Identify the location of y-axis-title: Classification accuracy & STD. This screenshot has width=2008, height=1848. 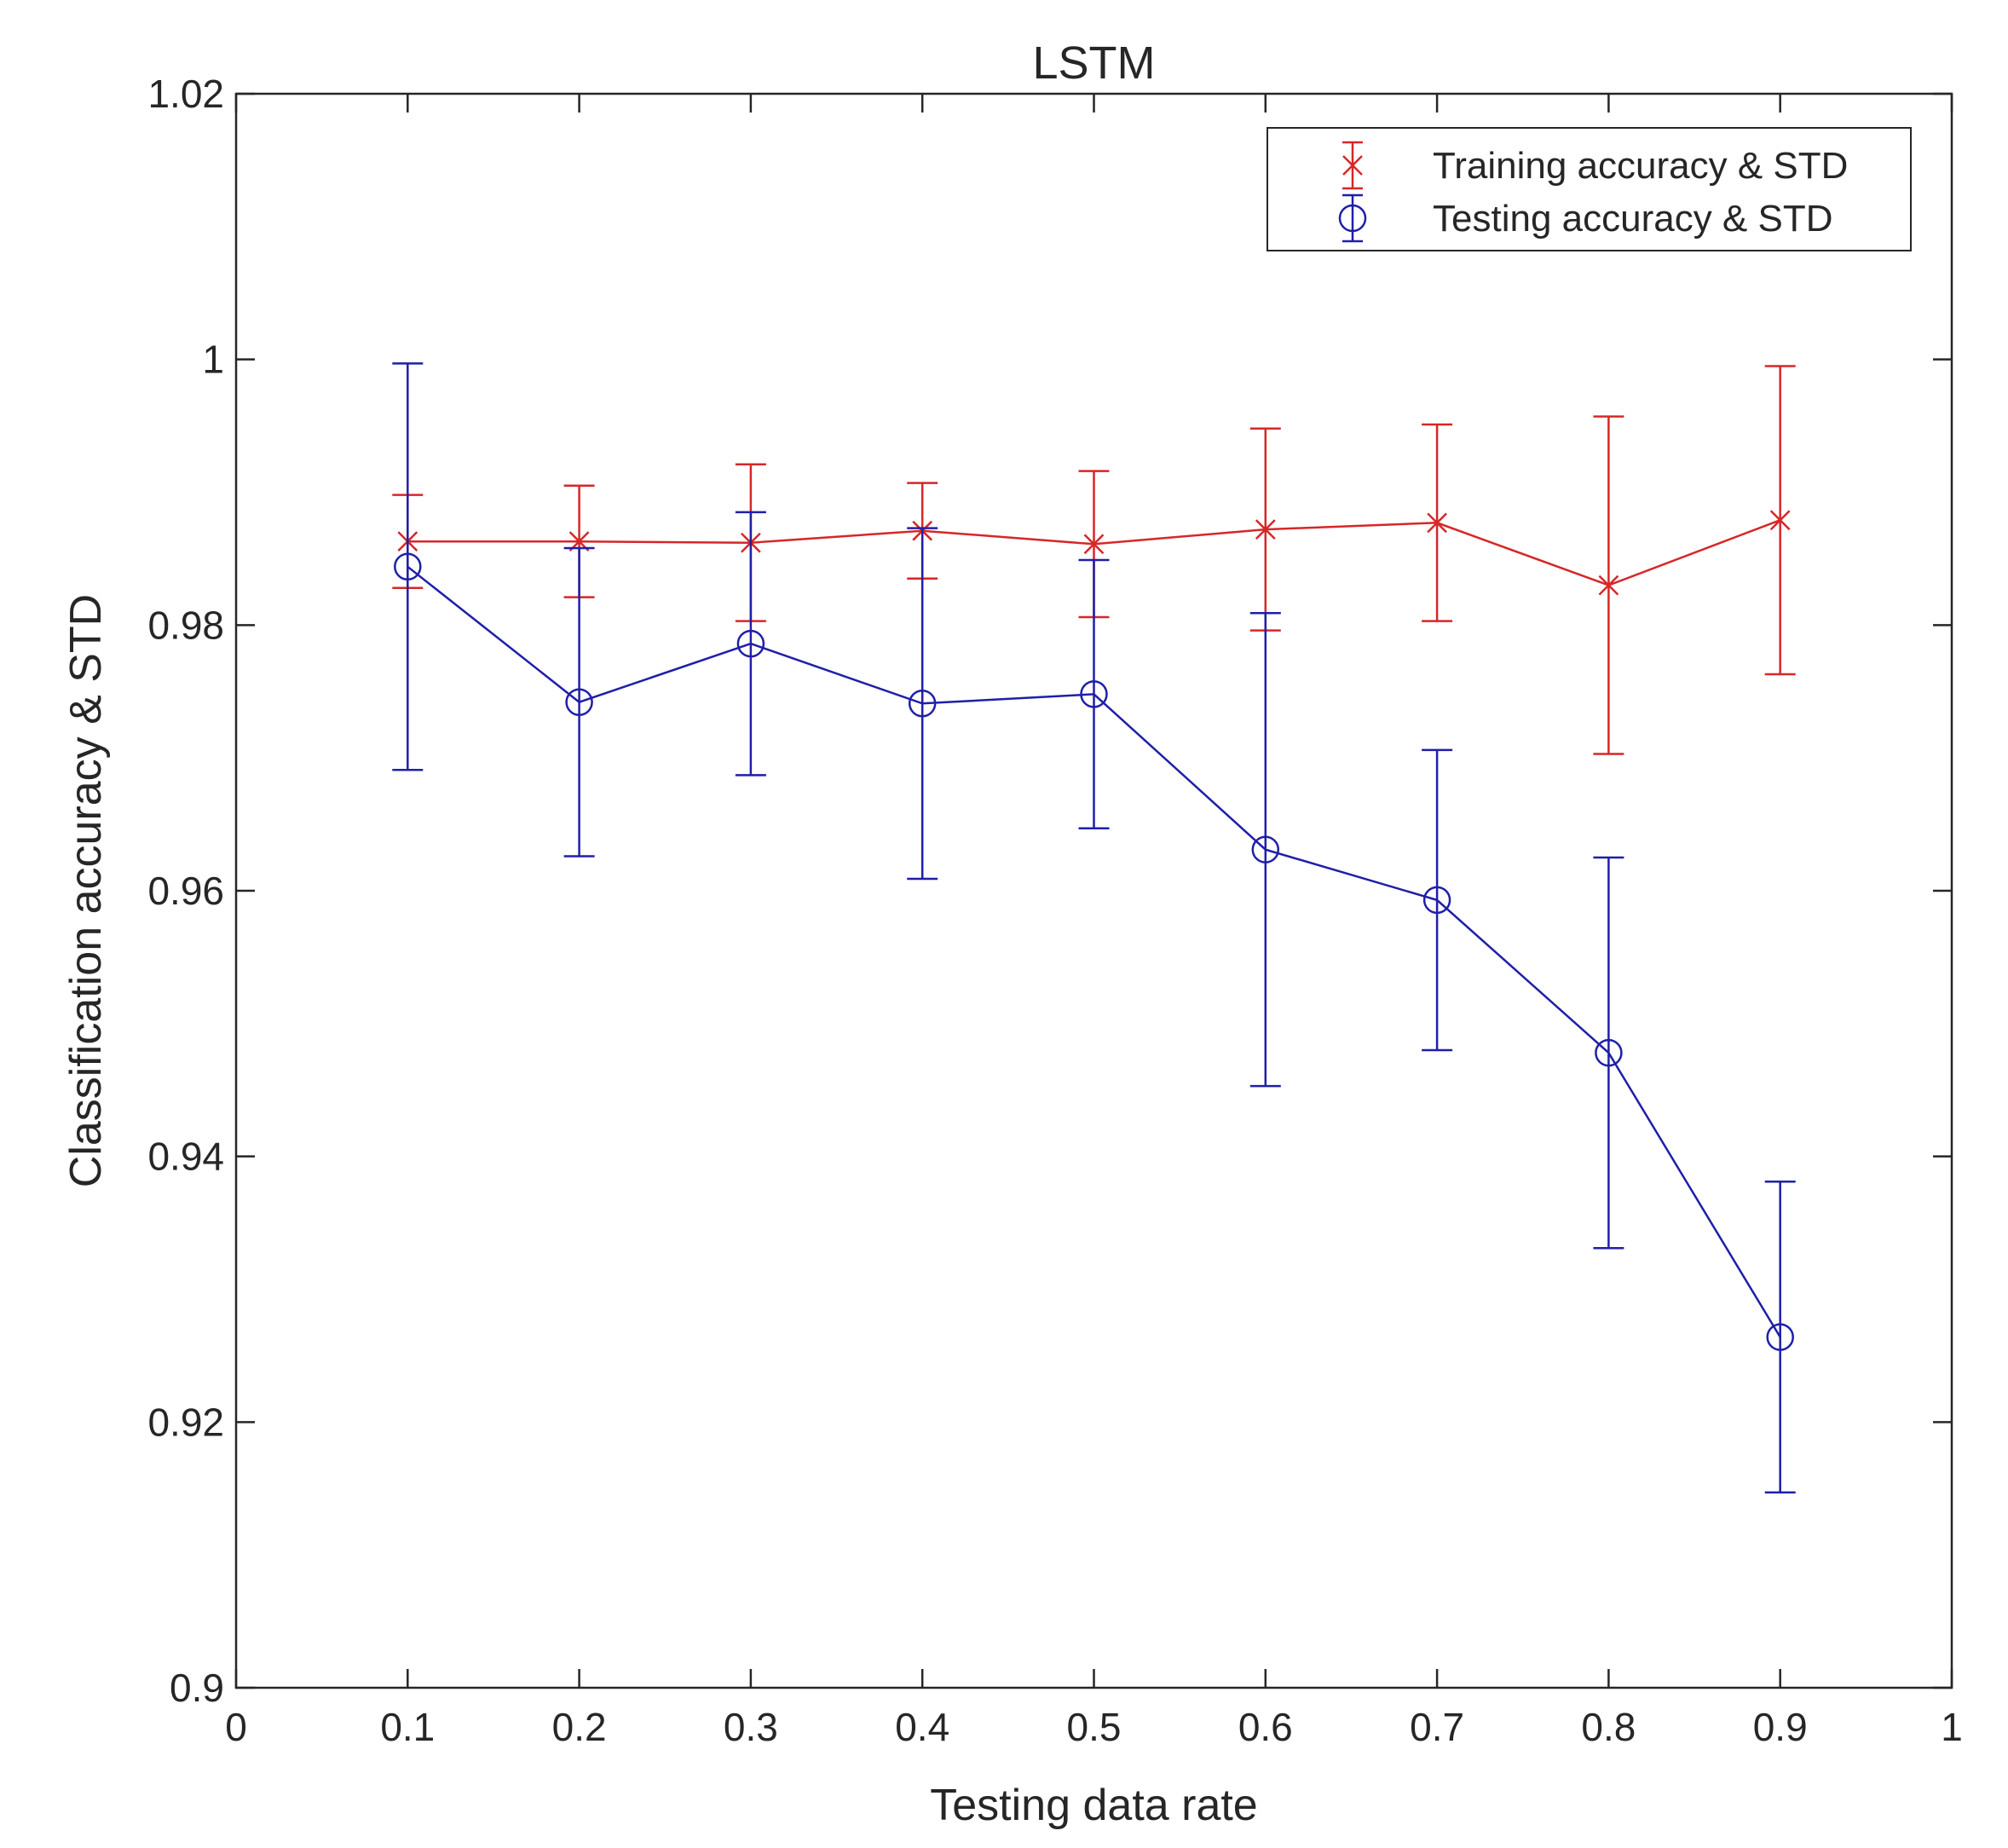
(86, 890).